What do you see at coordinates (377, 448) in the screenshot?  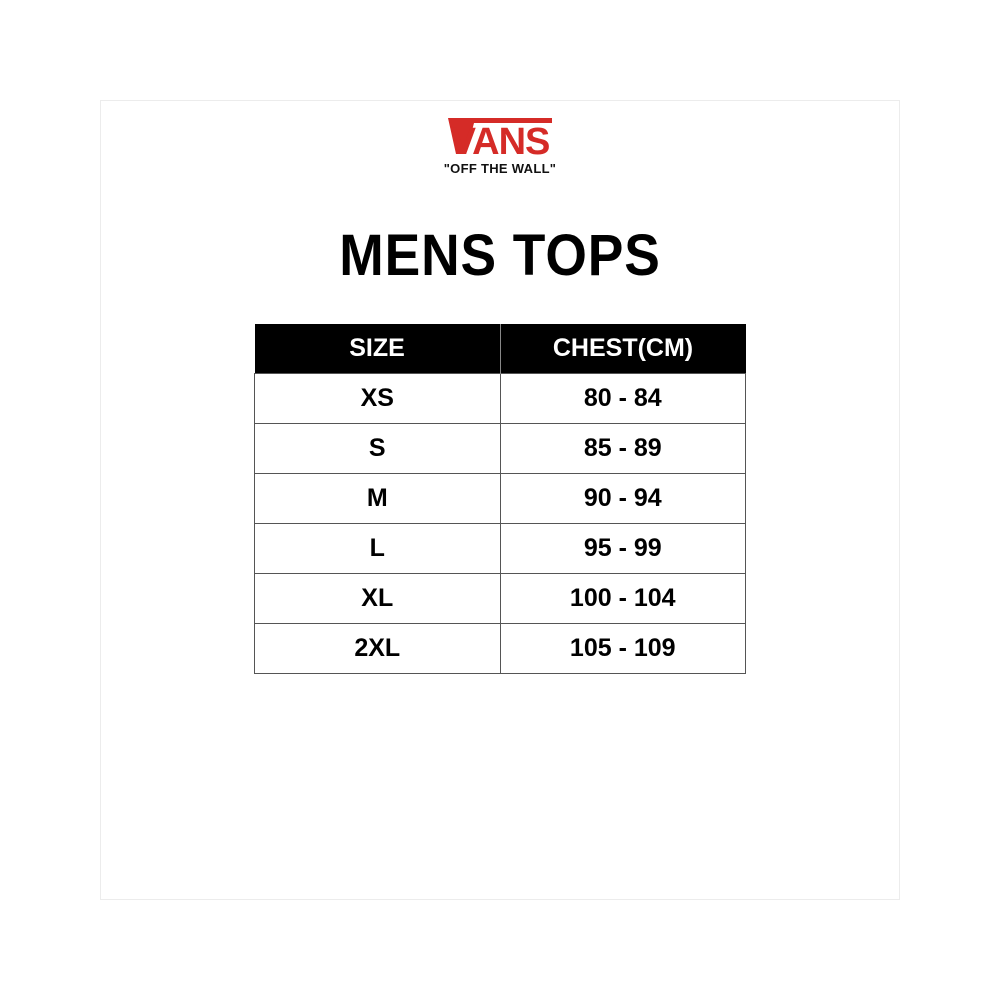 I see `size-cell: S` at bounding box center [377, 448].